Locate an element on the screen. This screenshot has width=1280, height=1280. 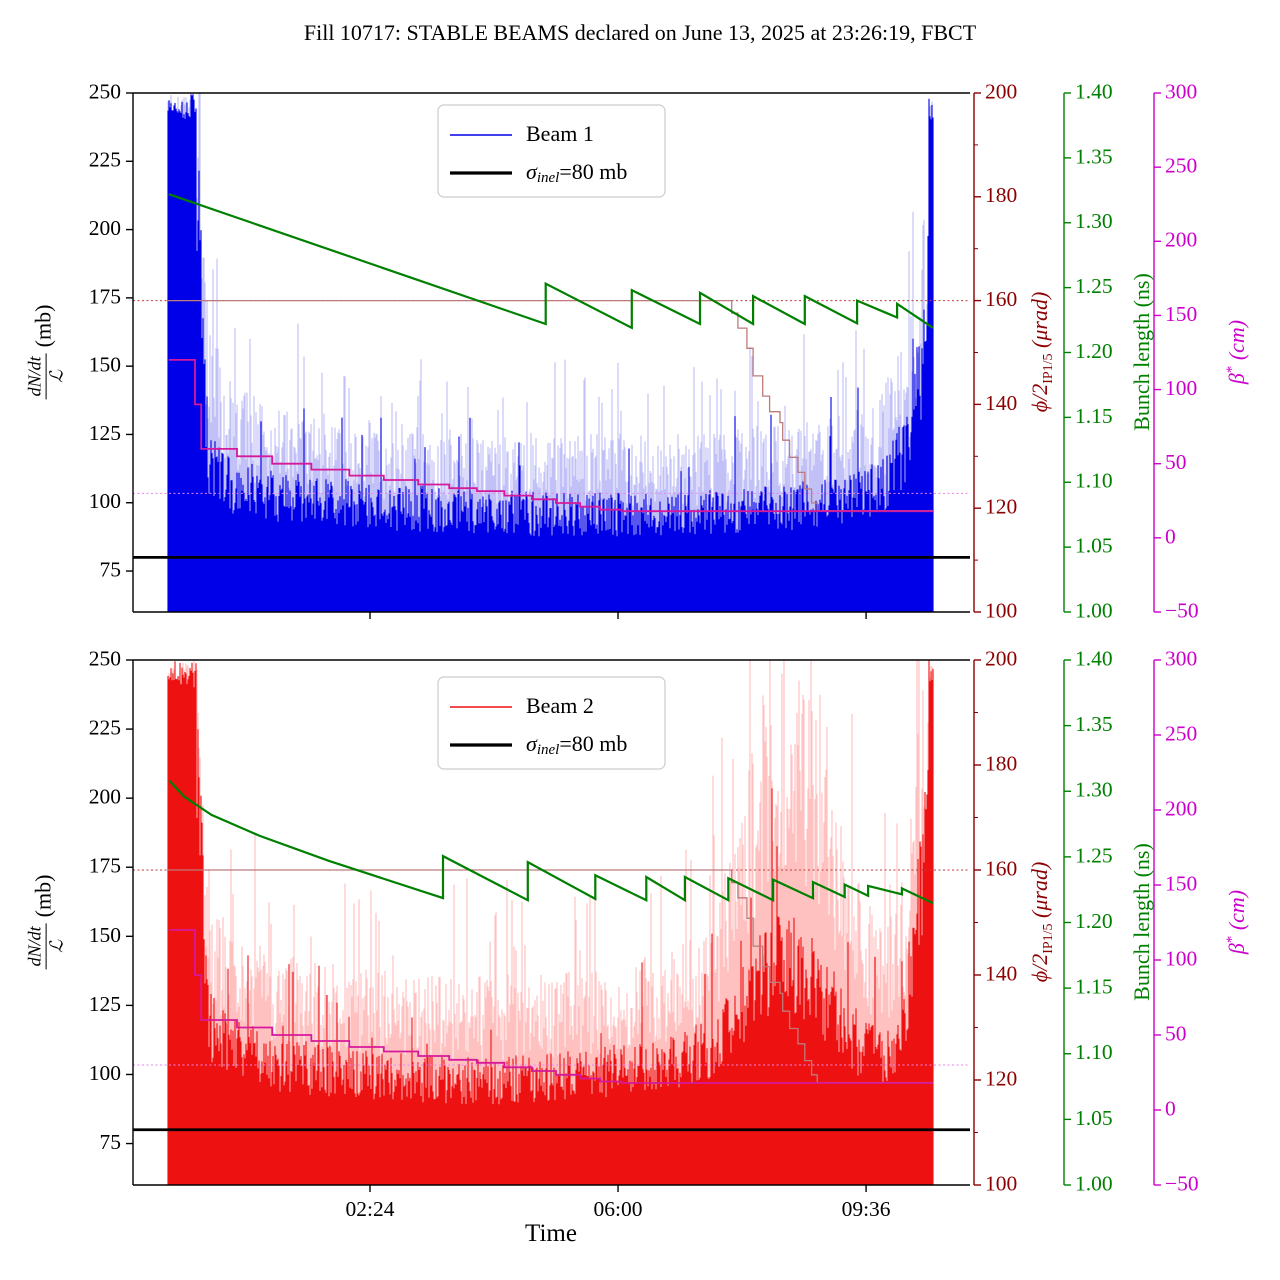
legend-beam-label: Beam 2 is located at coordinates (560, 705).